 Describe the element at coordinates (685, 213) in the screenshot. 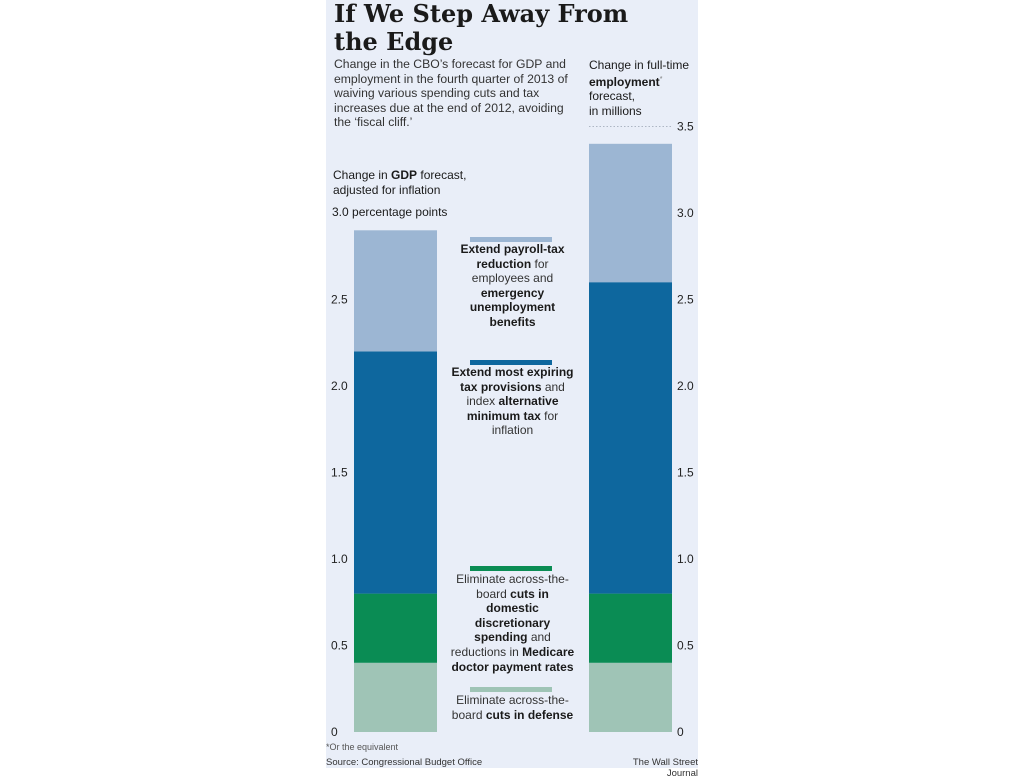

I see `emp-tick-label: 3.0` at that location.